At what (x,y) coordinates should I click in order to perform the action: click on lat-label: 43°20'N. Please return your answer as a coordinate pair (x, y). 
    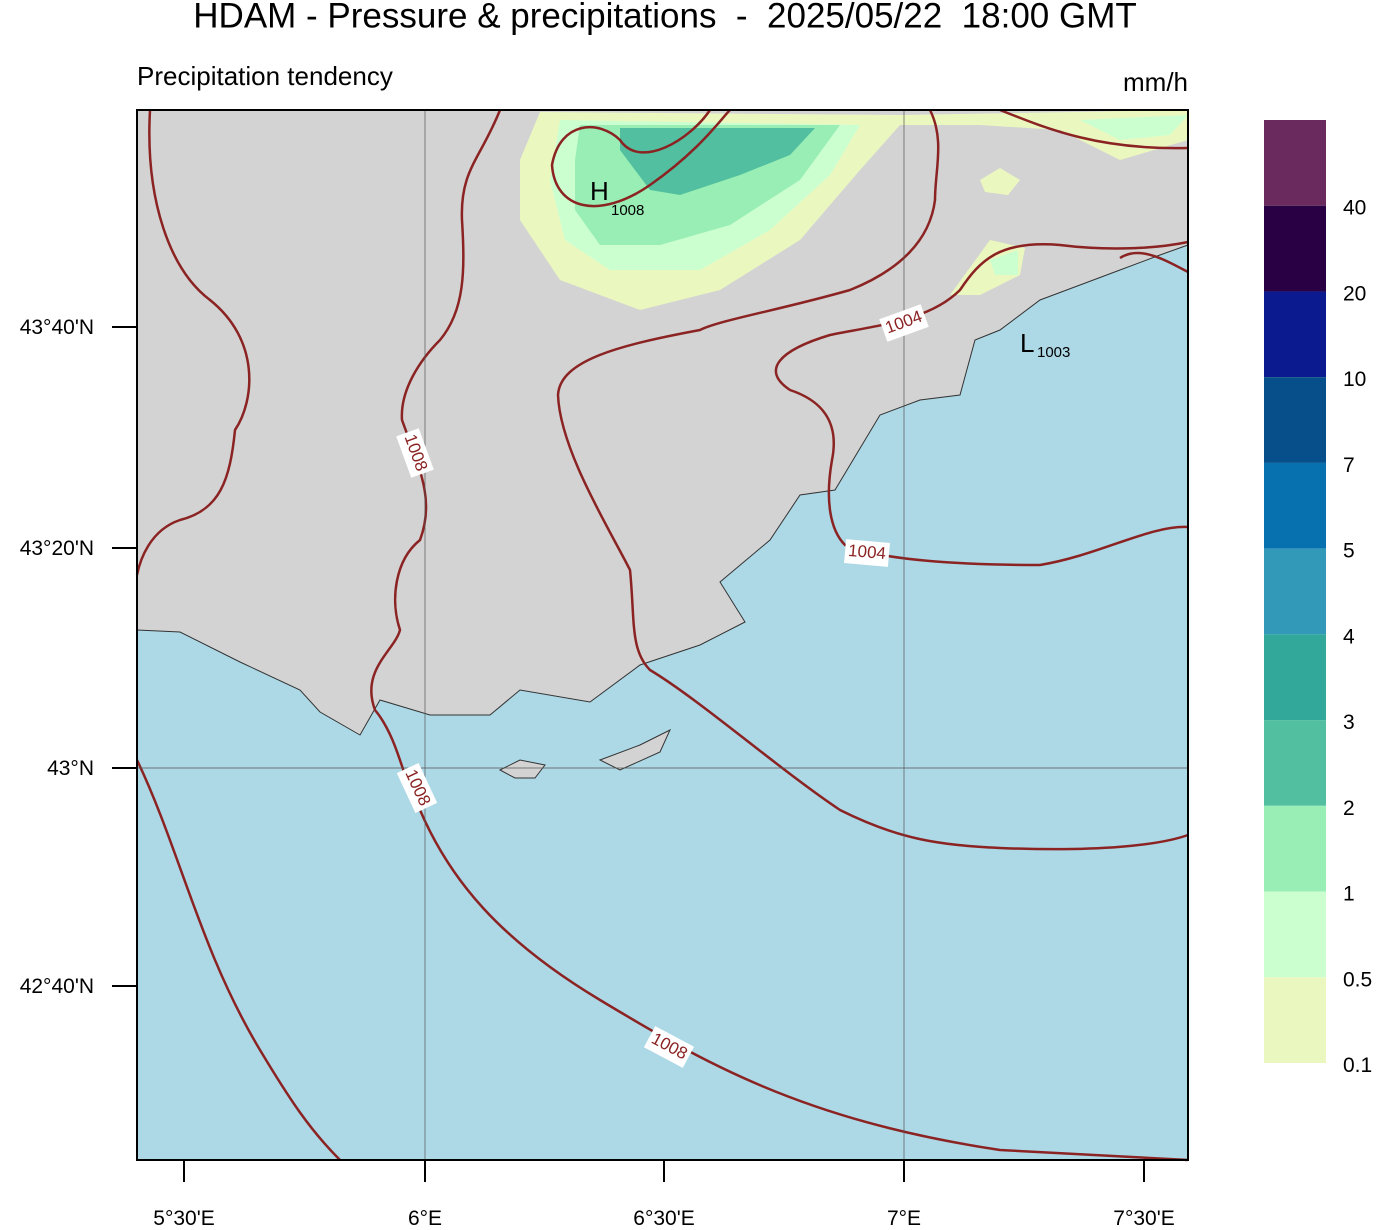
    Looking at the image, I should click on (57, 548).